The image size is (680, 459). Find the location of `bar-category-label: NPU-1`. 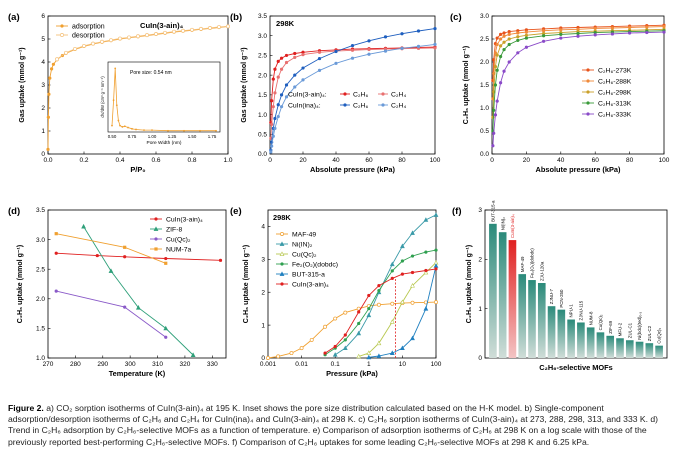

bar-category-label: NPU-1 is located at coordinates (571, 311).